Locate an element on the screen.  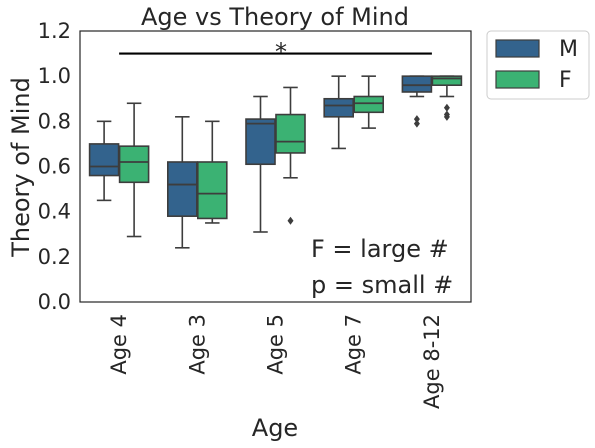
x-tick-label: Age 5 is located at coordinates (276, 344).